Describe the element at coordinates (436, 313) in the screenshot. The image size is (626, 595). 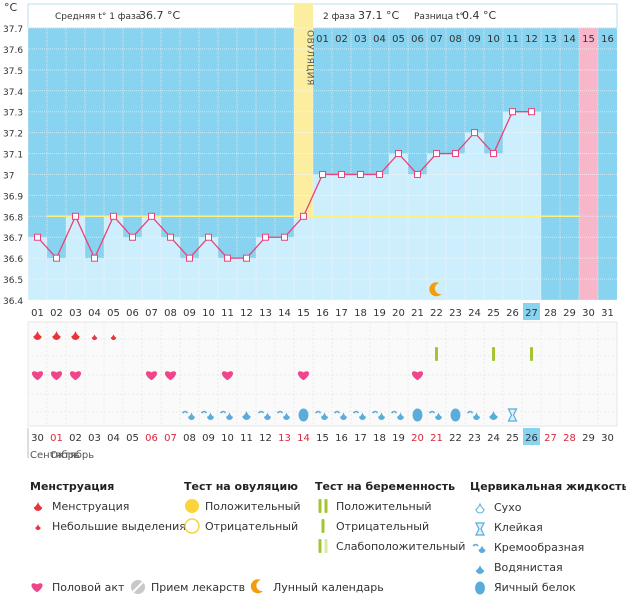
I see `x-day-label: 22` at that location.